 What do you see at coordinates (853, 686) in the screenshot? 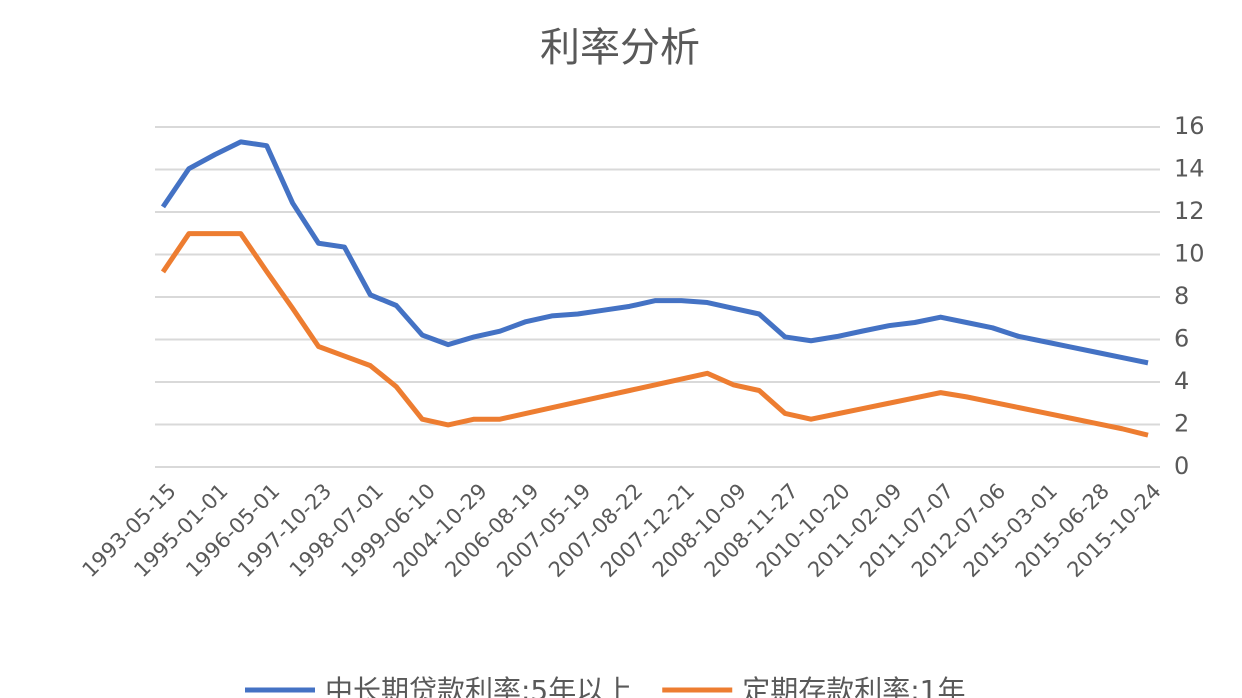
I see `legend-label: 定期存款利率:1年` at bounding box center [853, 686].